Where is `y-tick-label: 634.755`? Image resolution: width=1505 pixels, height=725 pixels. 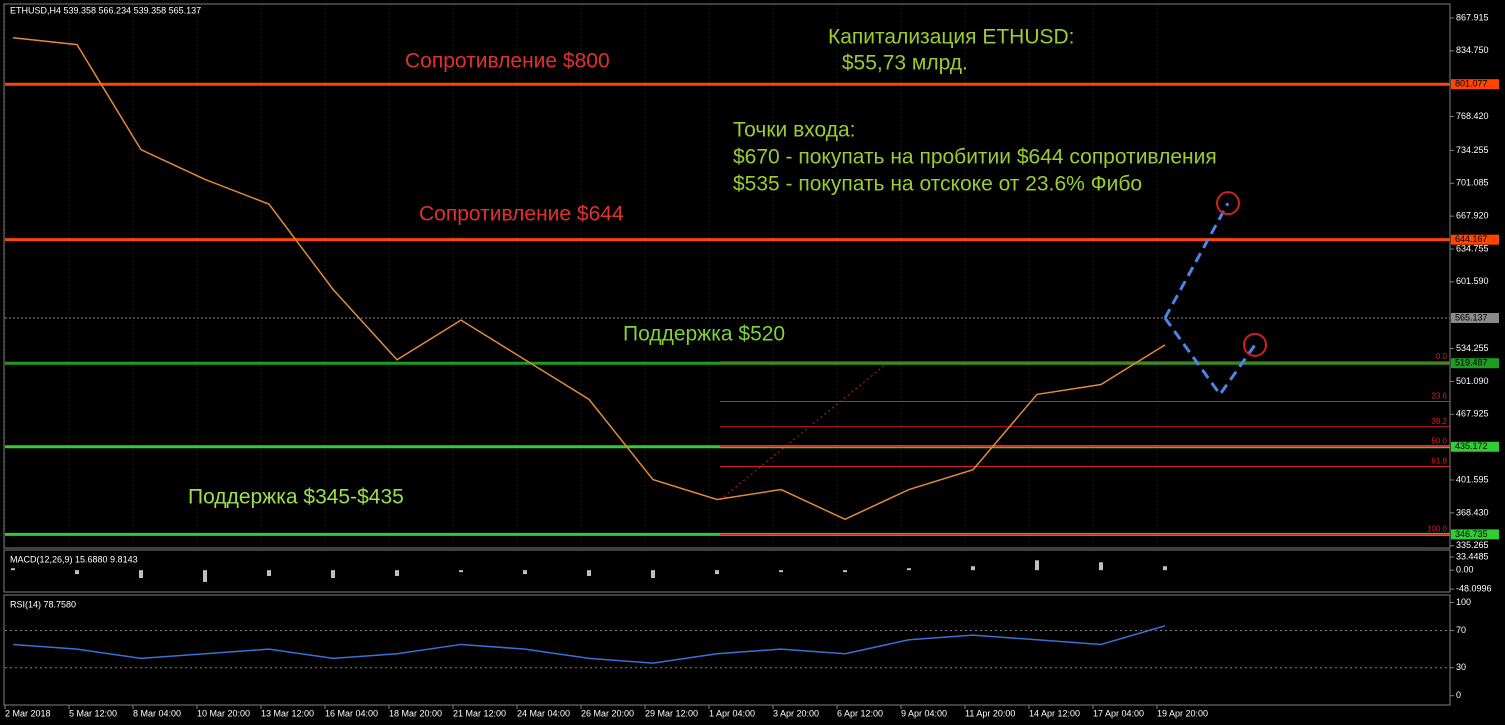 y-tick-label: 634.755 is located at coordinates (1472, 248).